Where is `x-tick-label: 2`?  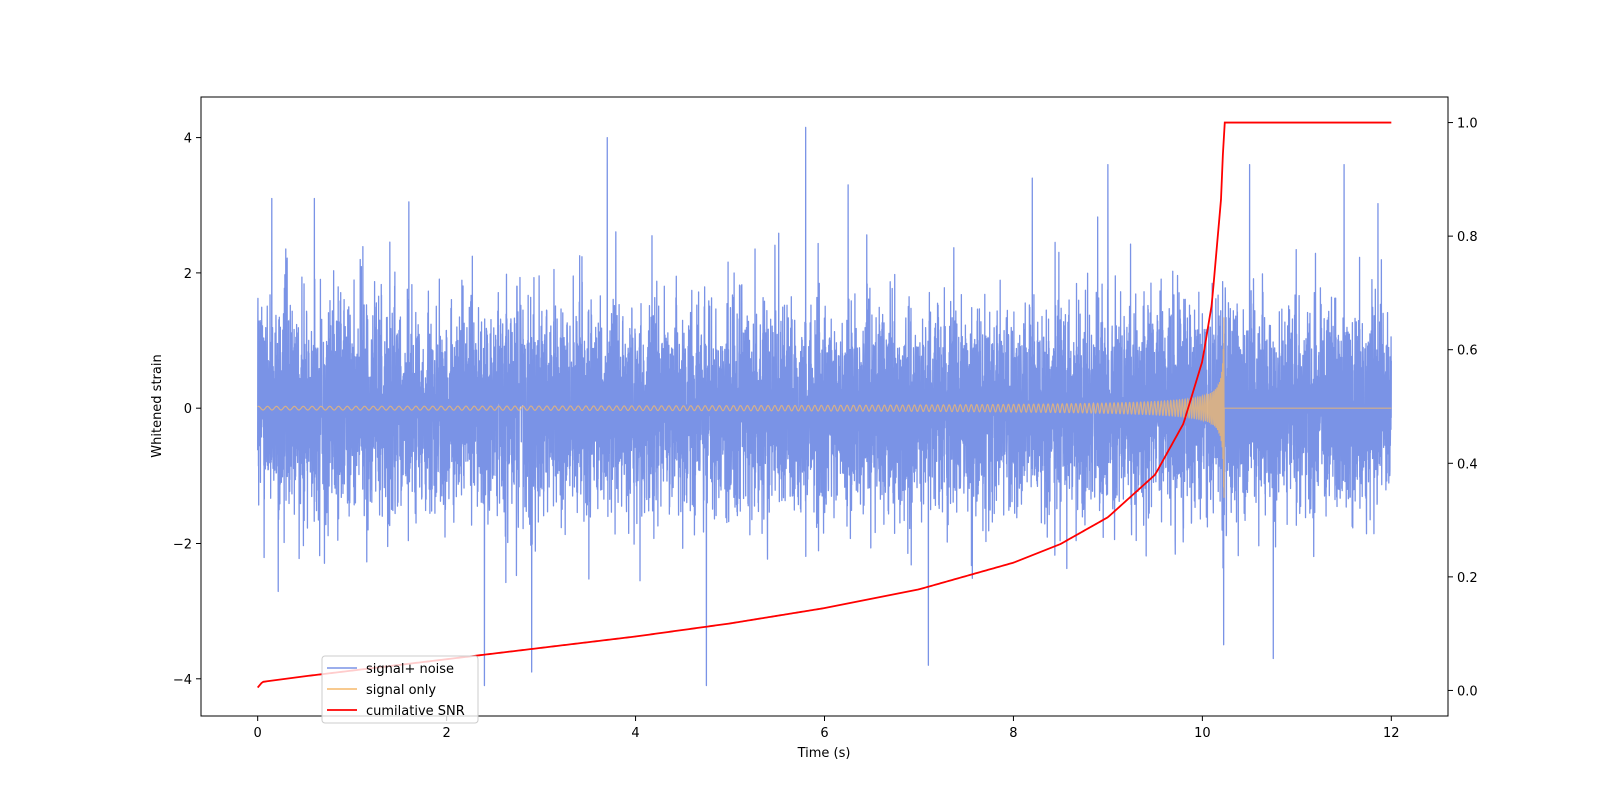
x-tick-label: 2 is located at coordinates (446, 733).